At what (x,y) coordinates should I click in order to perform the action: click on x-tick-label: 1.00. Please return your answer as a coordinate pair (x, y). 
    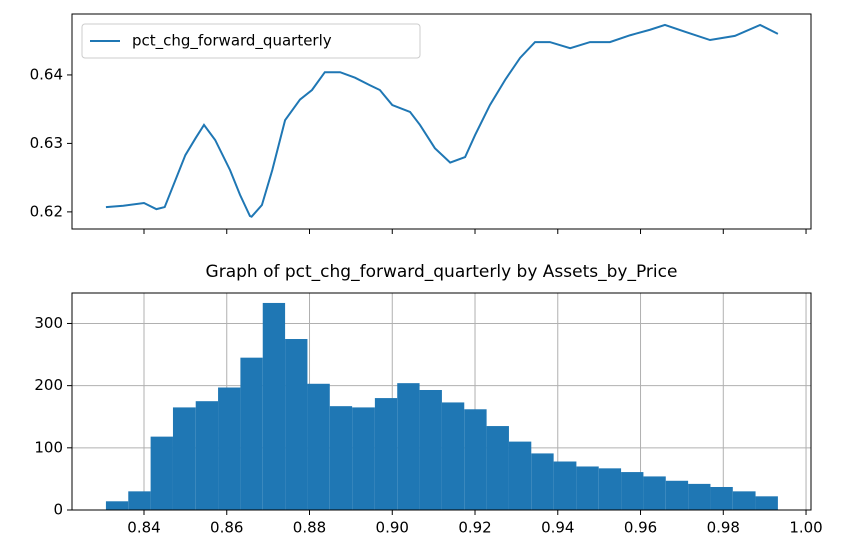
    Looking at the image, I should click on (805, 528).